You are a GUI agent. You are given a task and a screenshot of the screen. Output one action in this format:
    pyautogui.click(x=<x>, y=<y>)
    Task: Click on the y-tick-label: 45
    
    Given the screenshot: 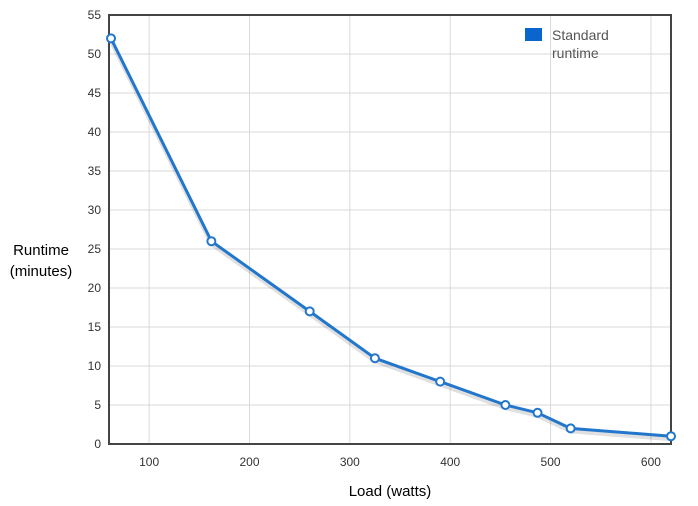 What is the action you would take?
    pyautogui.click(x=95, y=93)
    